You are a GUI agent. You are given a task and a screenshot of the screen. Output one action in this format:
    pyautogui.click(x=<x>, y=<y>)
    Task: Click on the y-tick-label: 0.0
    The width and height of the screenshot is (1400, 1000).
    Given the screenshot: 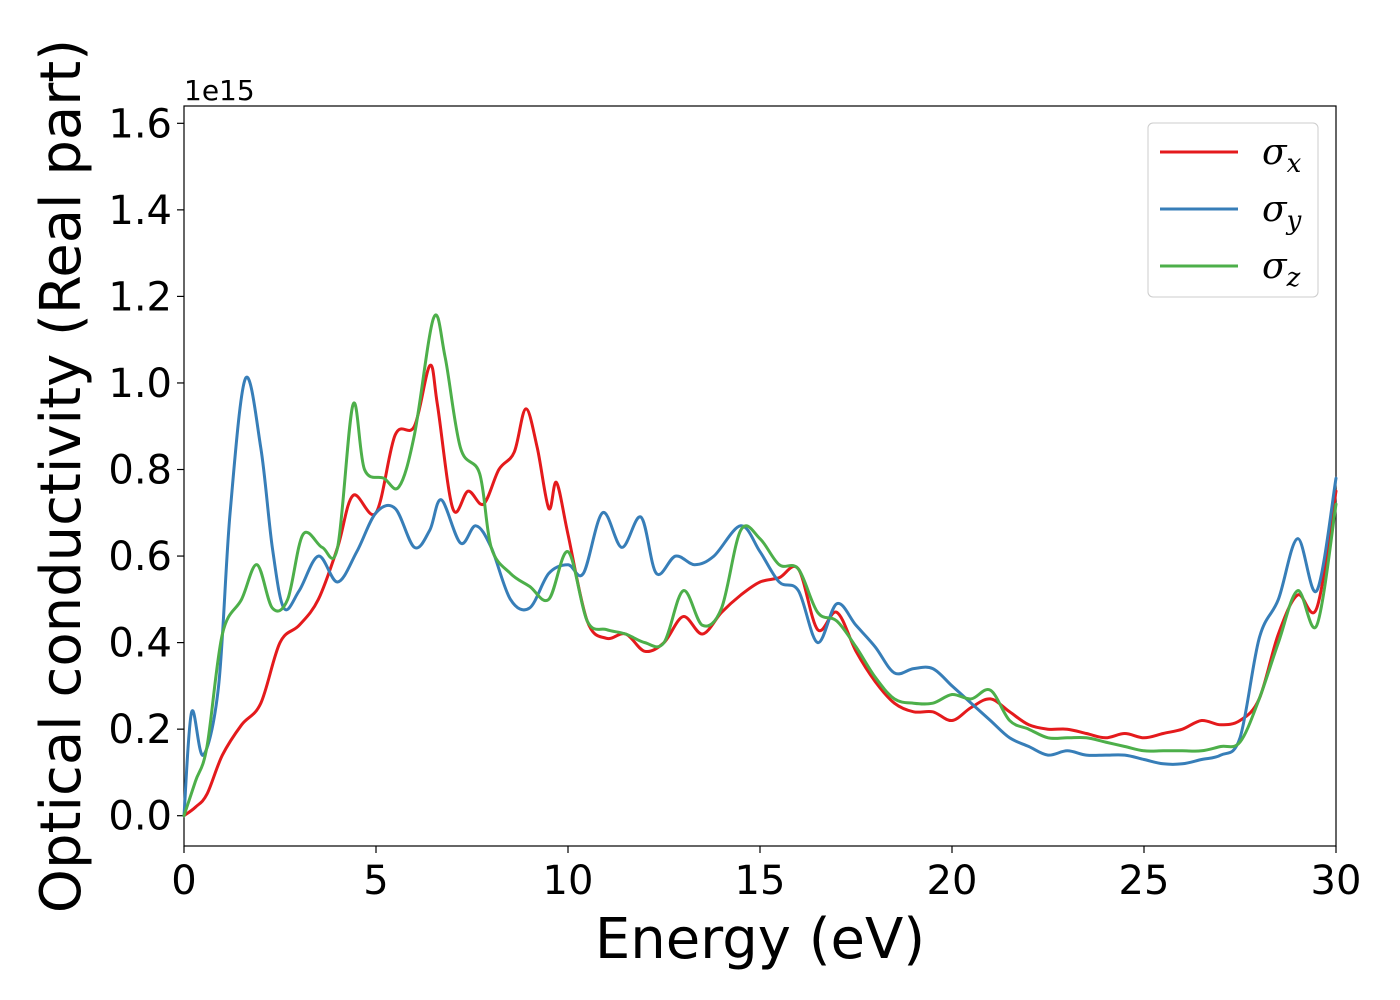 What is the action you would take?
    pyautogui.click(x=140, y=817)
    